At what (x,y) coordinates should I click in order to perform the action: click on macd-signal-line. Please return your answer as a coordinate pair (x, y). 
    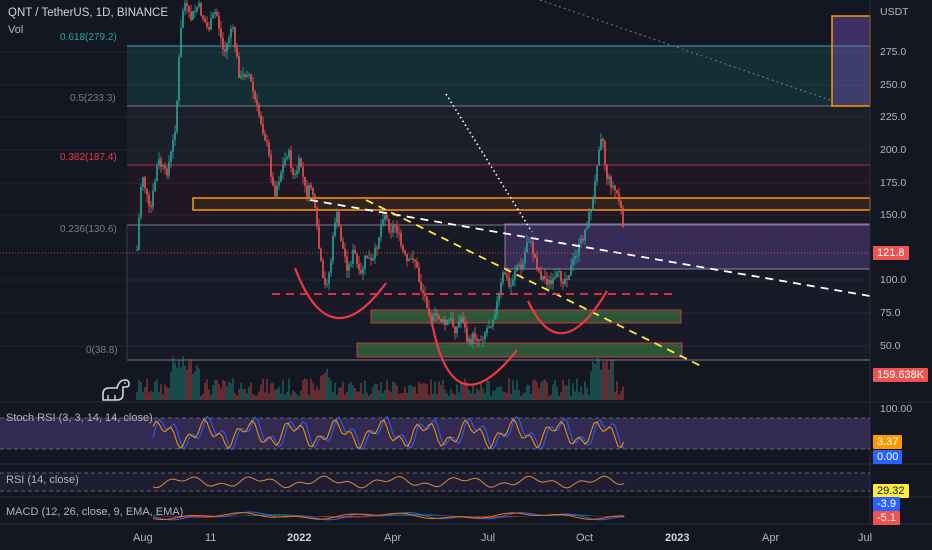
    Looking at the image, I should click on (388, 516).